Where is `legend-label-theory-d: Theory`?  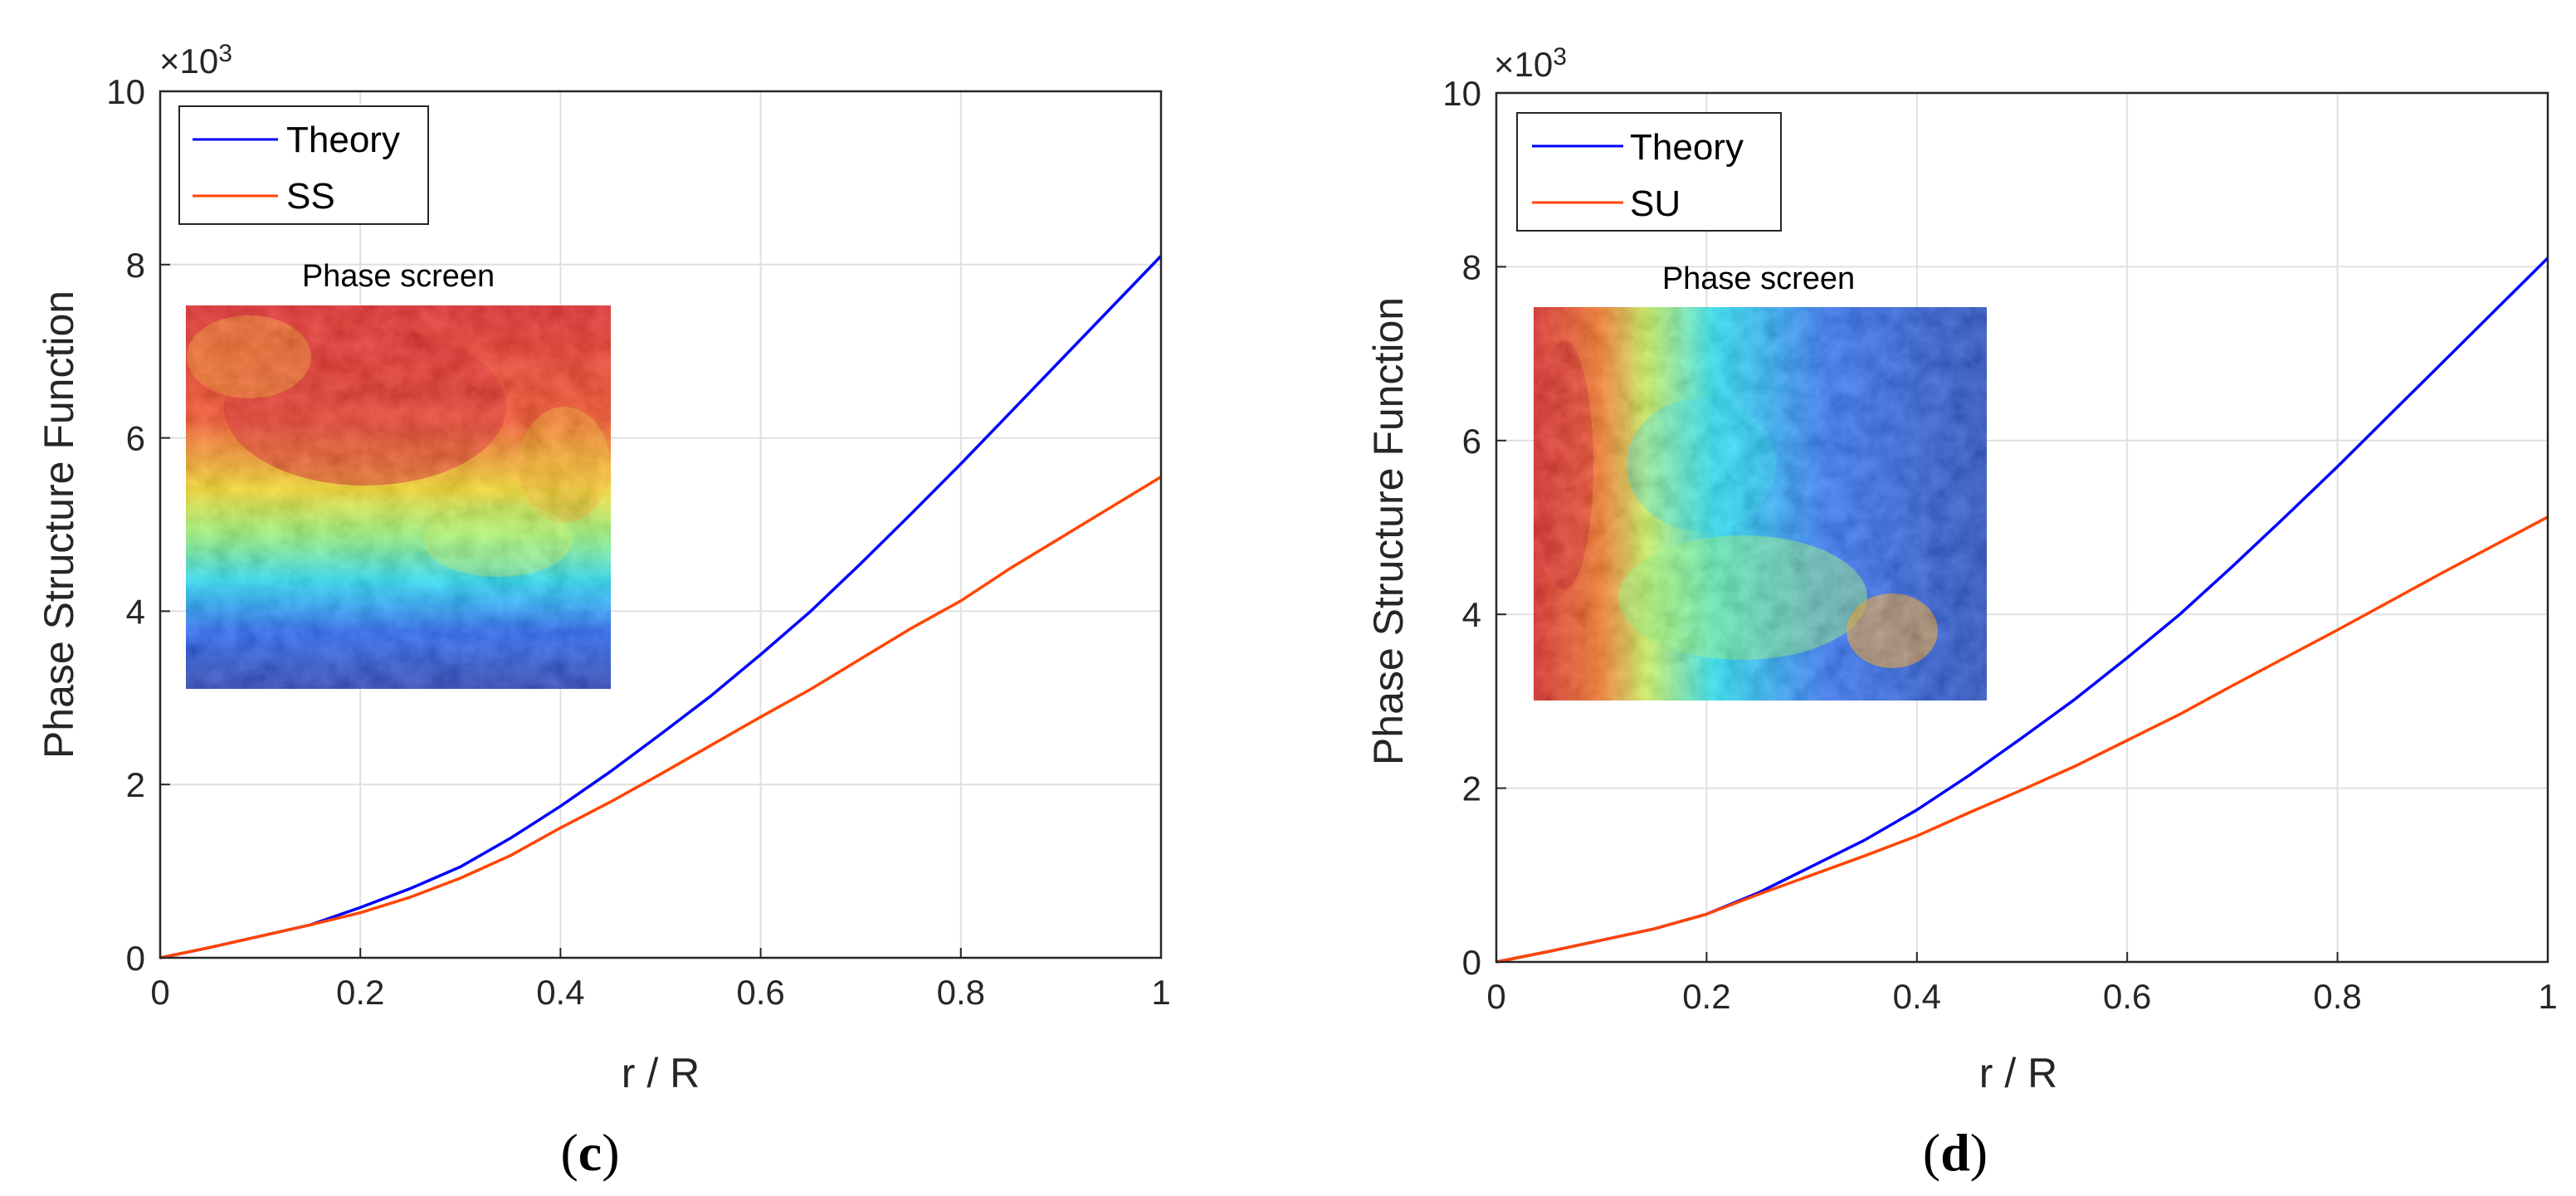
legend-label-theory-d: Theory is located at coordinates (1687, 147).